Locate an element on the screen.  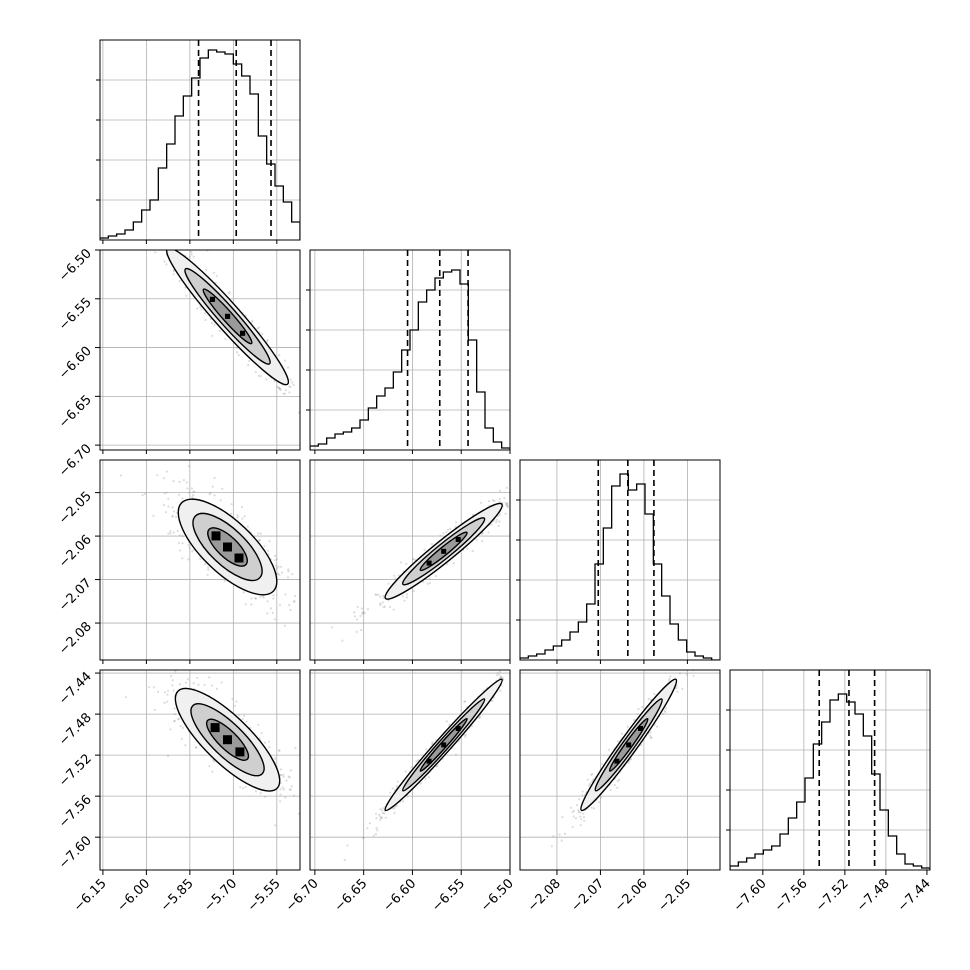
x-tick-label: −6.50 is located at coordinates (497, 895).